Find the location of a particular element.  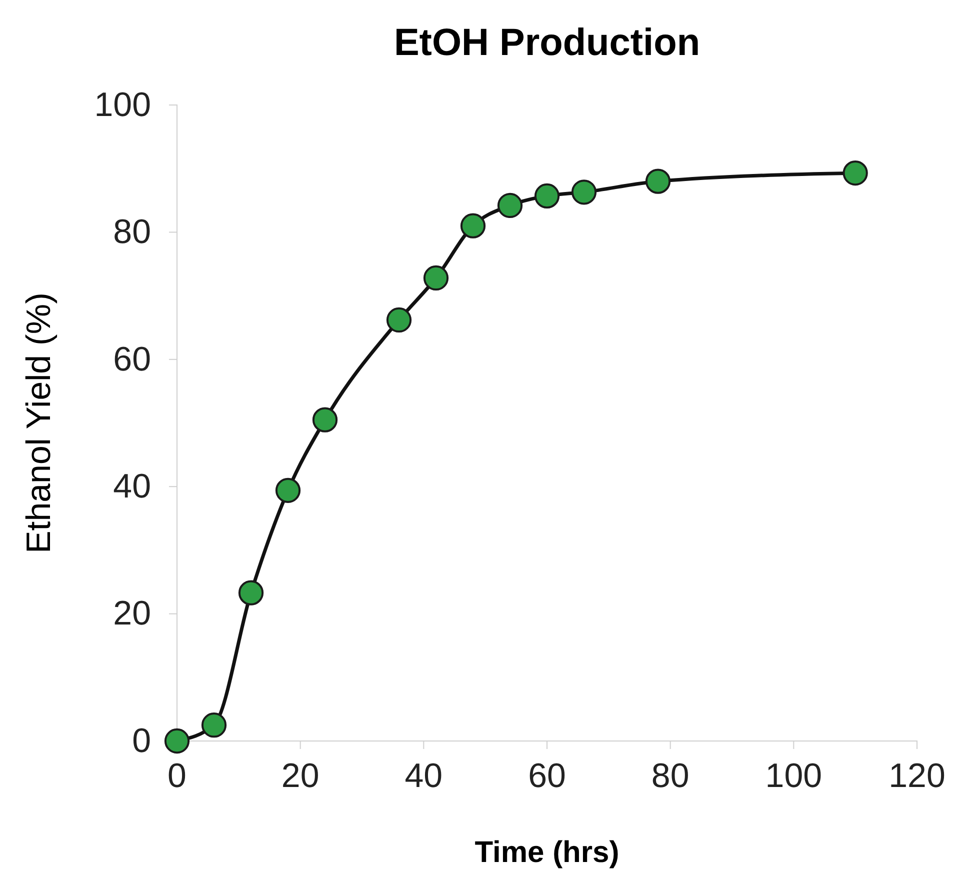

x-tick-label: 20 is located at coordinates (300, 776).